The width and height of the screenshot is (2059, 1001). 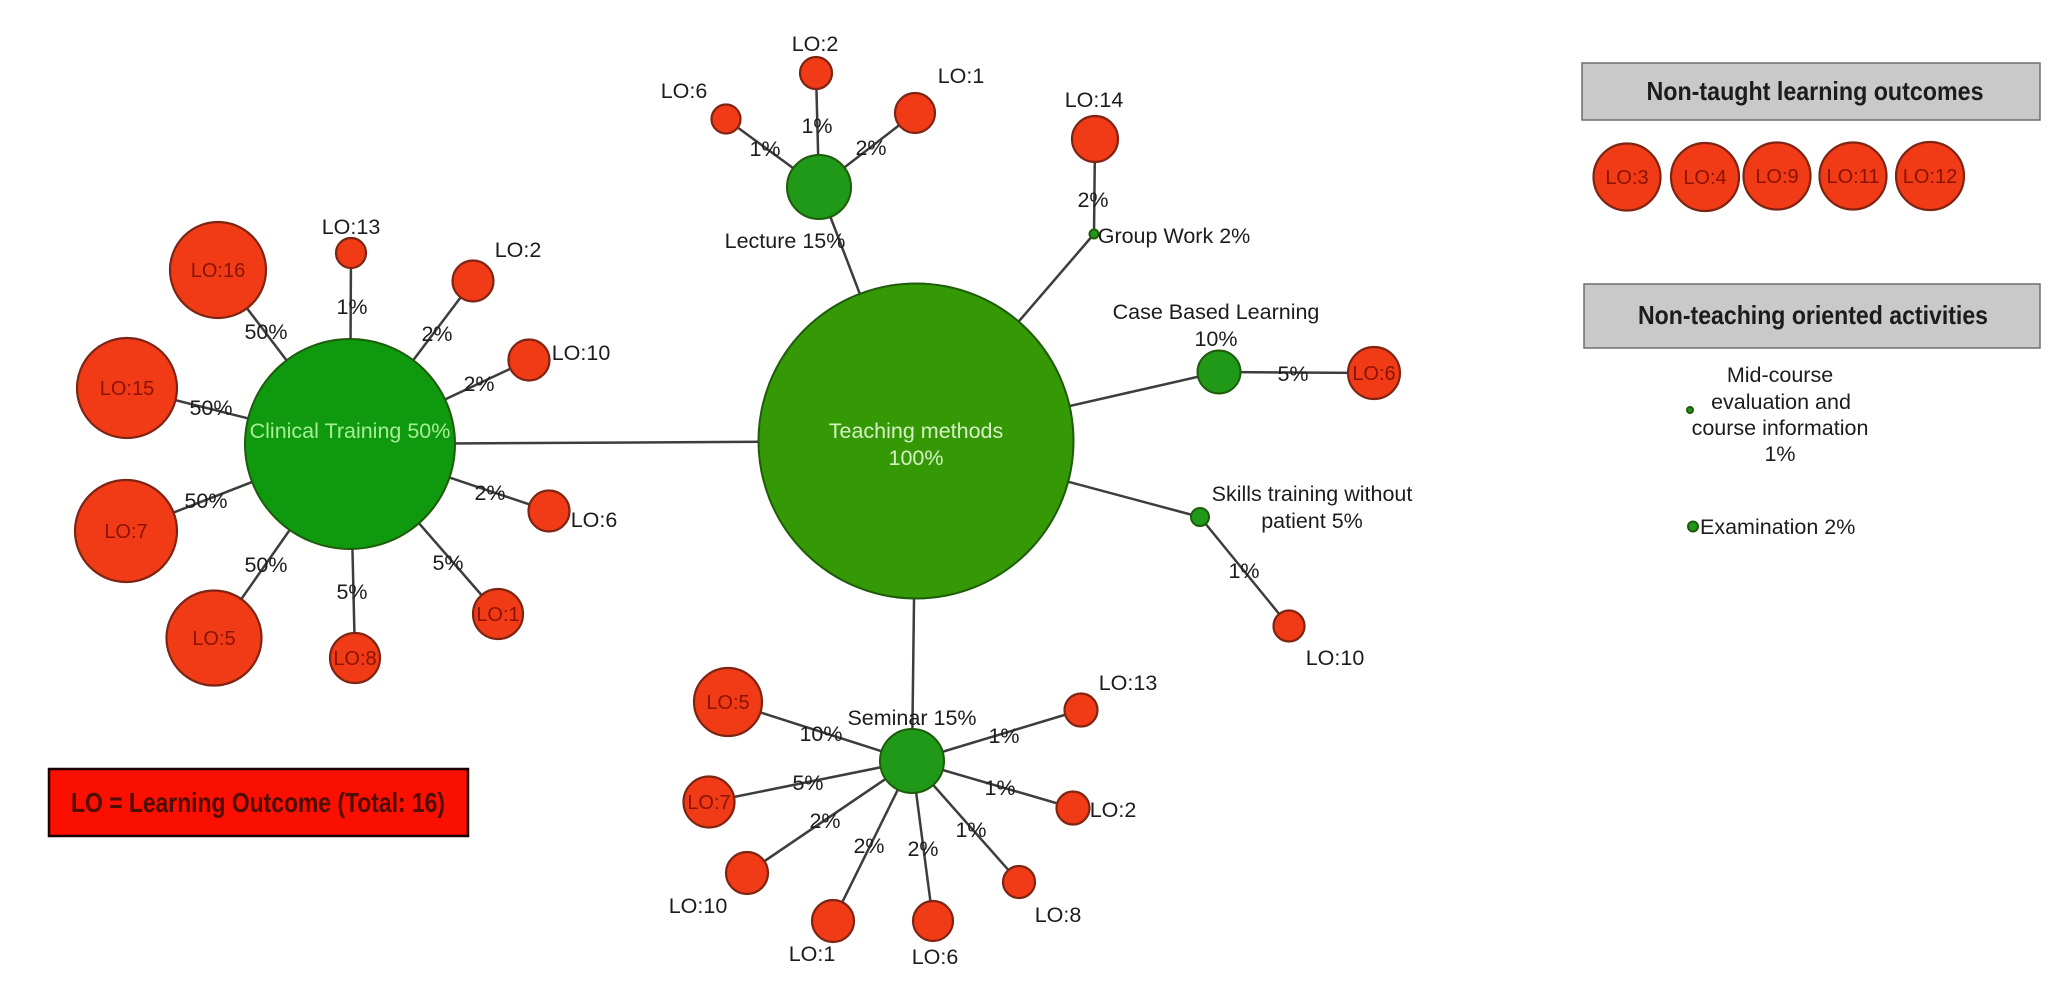 I want to click on svg-text: Examination 2%, so click(x=1777, y=527).